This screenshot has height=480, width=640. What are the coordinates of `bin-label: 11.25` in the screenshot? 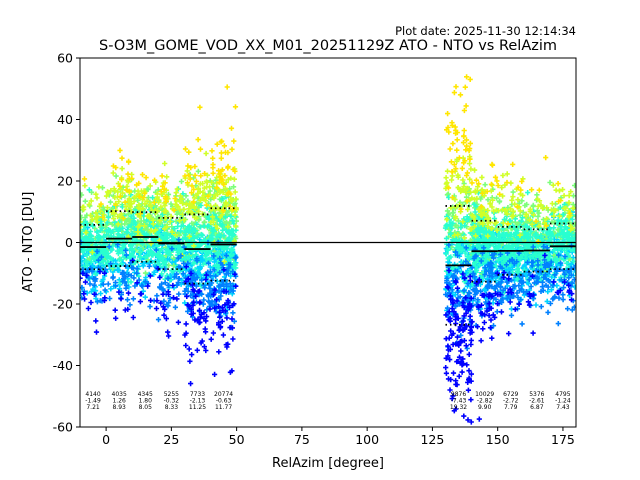 It's located at (197, 407).